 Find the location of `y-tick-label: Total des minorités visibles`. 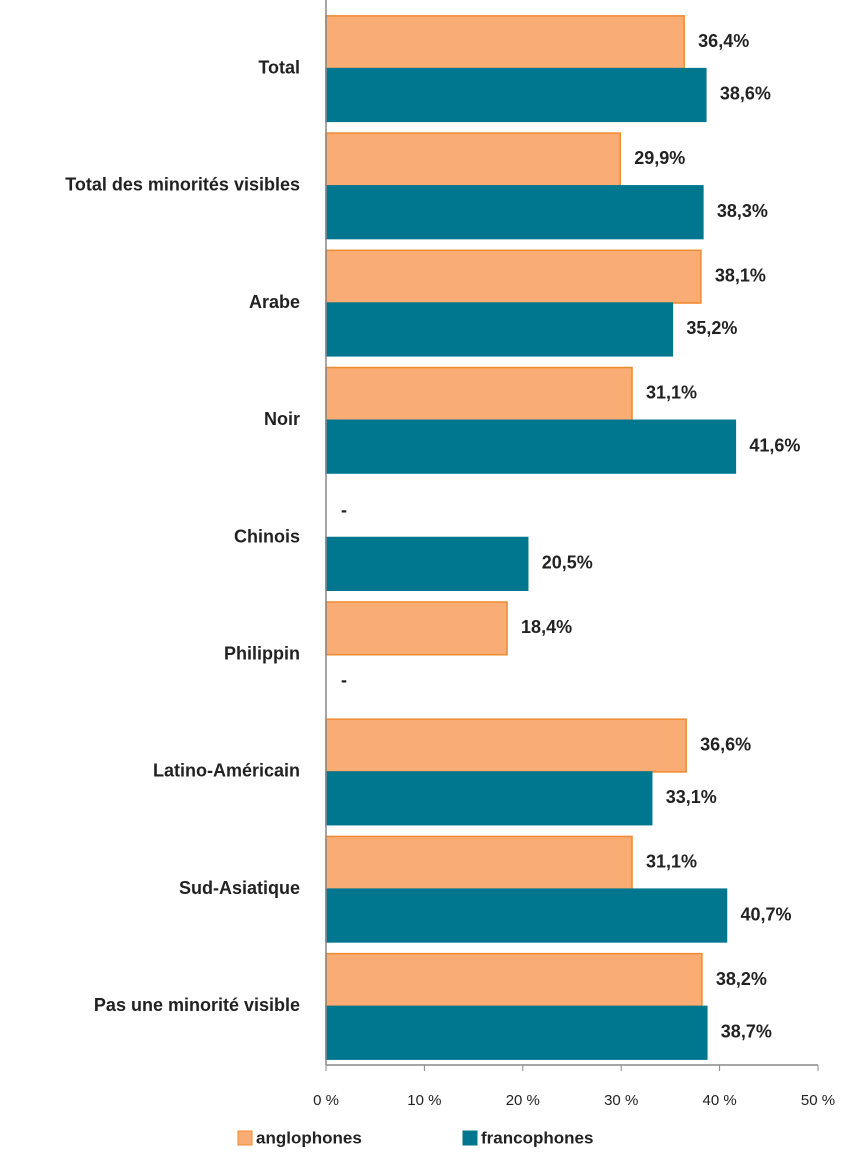

y-tick-label: Total des minorités visibles is located at coordinates (182, 185).